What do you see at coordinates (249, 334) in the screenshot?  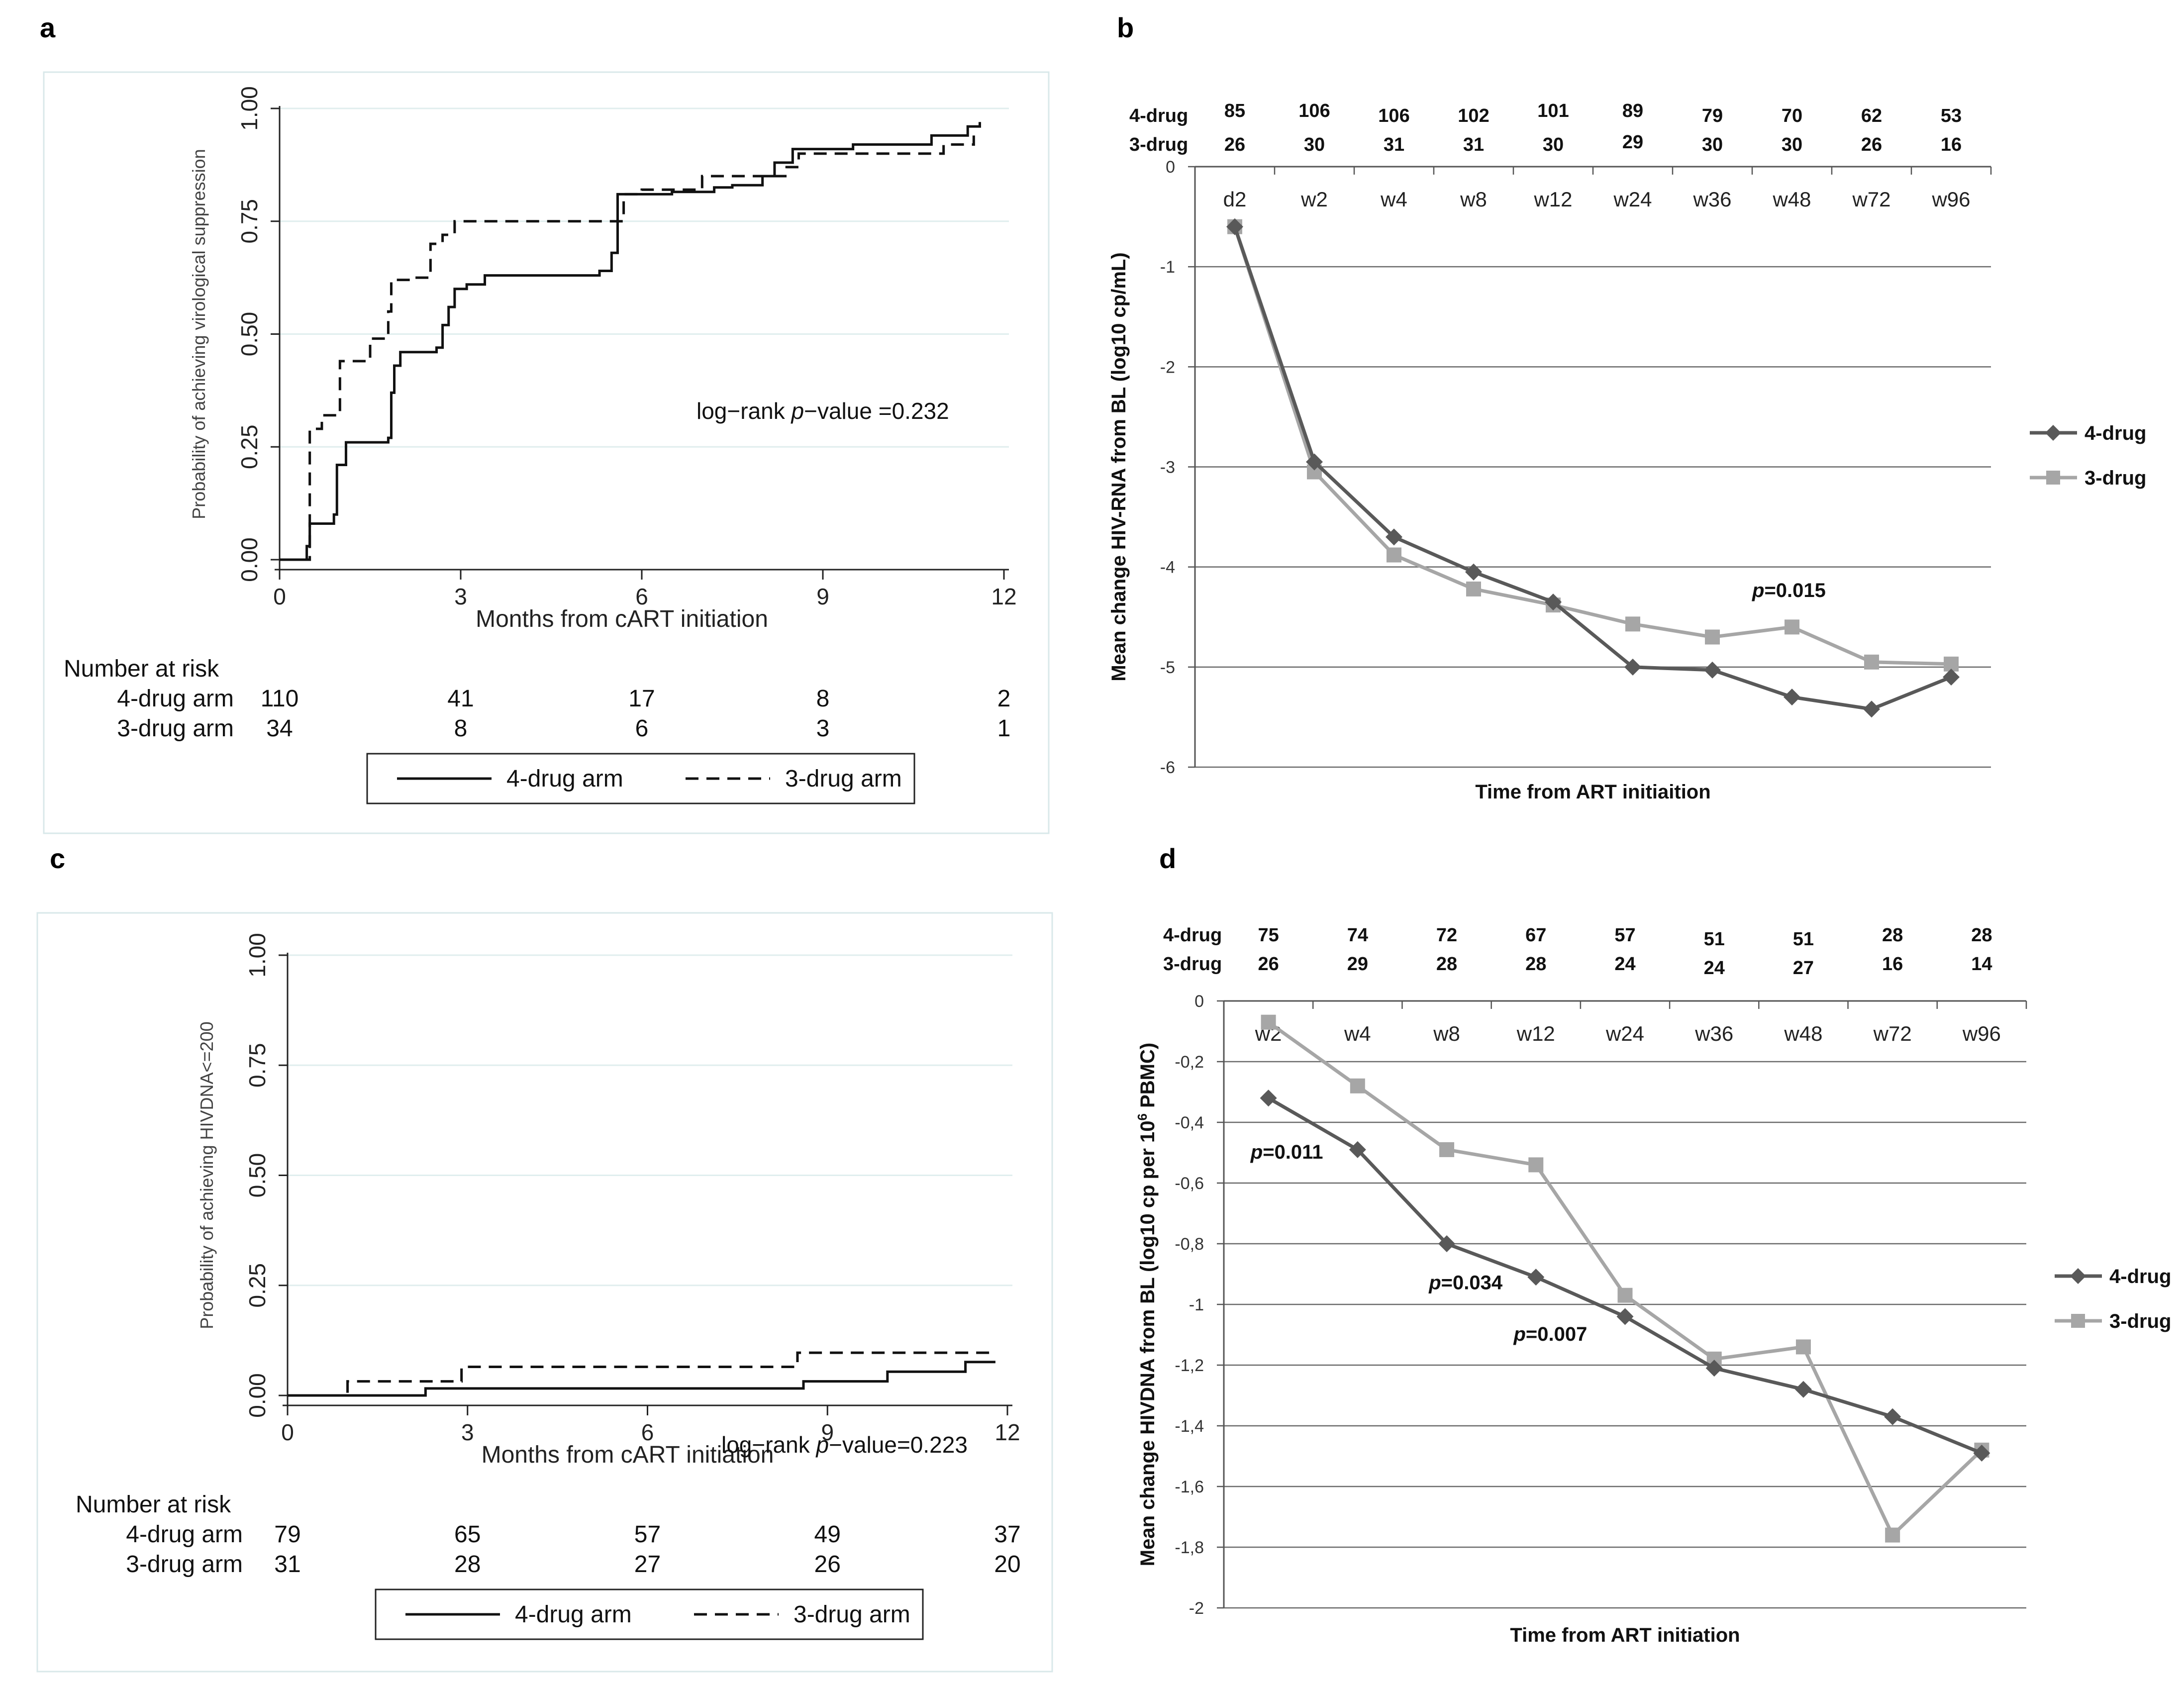 I see `km-ytick-label: 0.50` at bounding box center [249, 334].